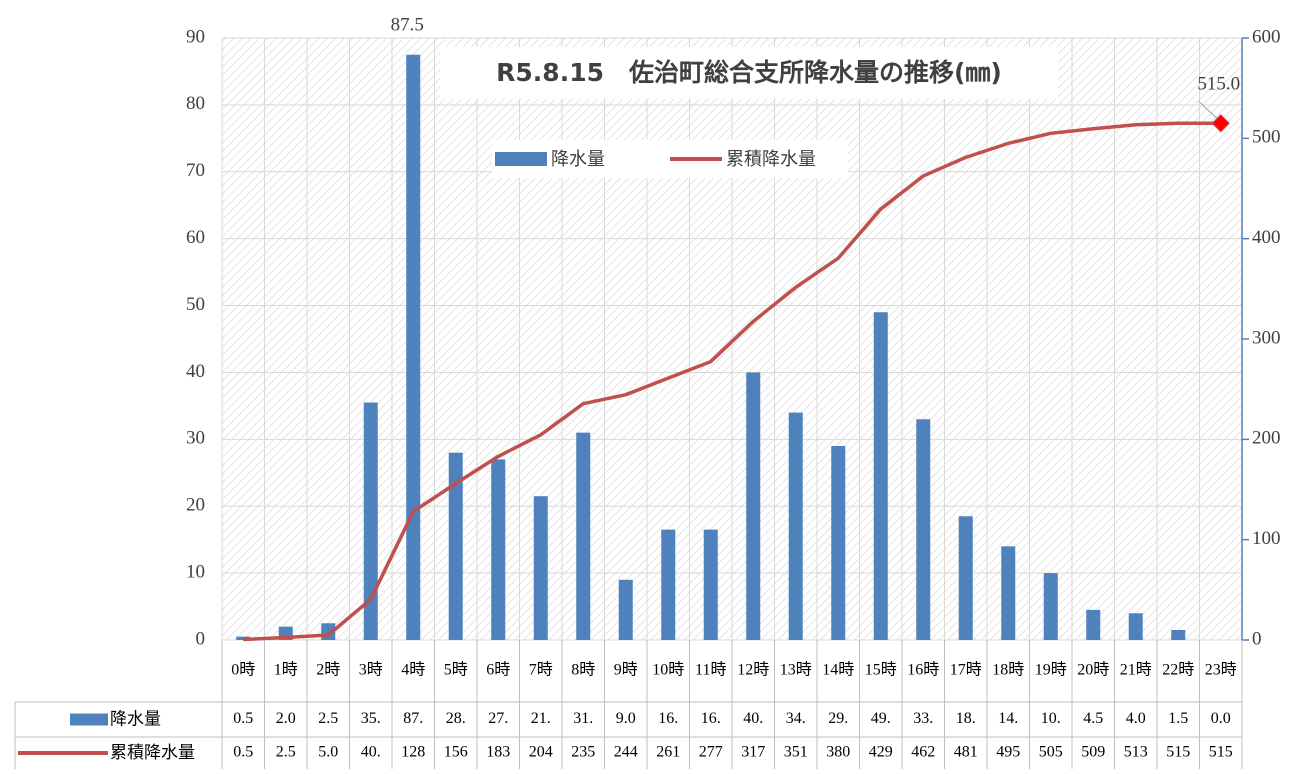  What do you see at coordinates (195, 304) in the screenshot?
I see `y-tick-label: 50` at bounding box center [195, 304].